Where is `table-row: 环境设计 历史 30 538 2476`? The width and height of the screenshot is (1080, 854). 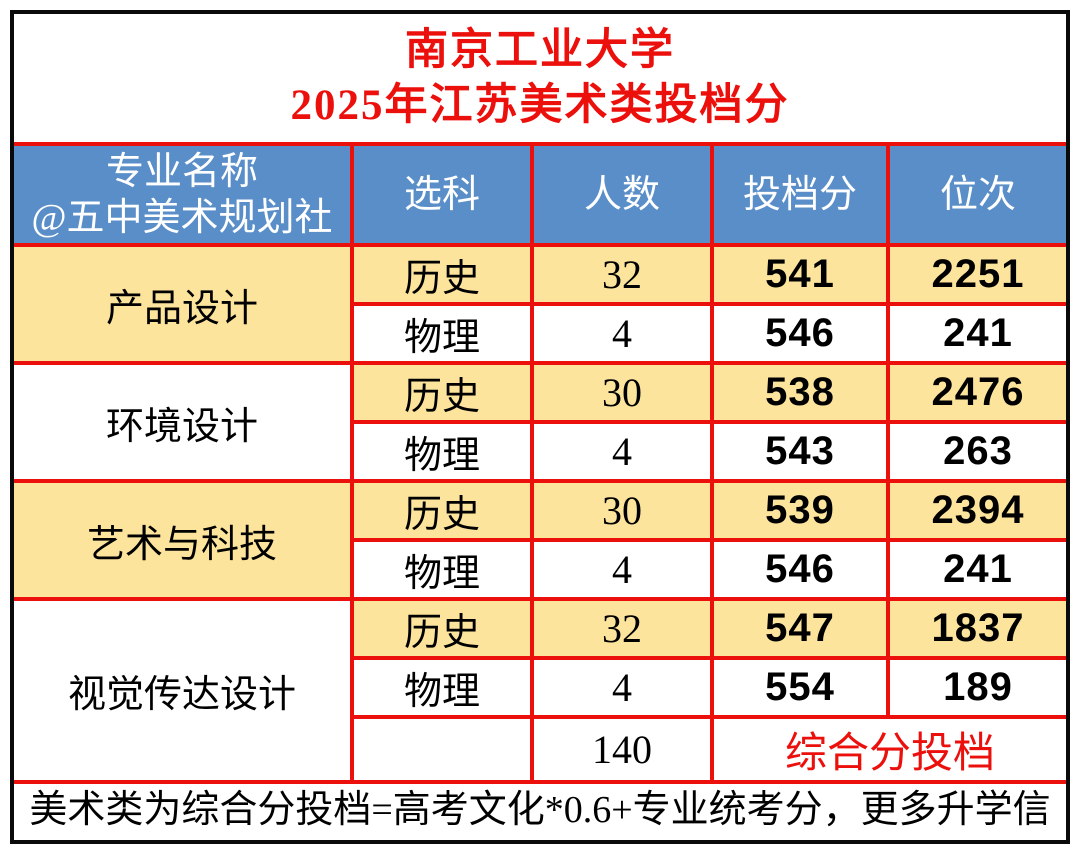 table-row: 环境设计 历史 30 538 2476 is located at coordinates (540, 422).